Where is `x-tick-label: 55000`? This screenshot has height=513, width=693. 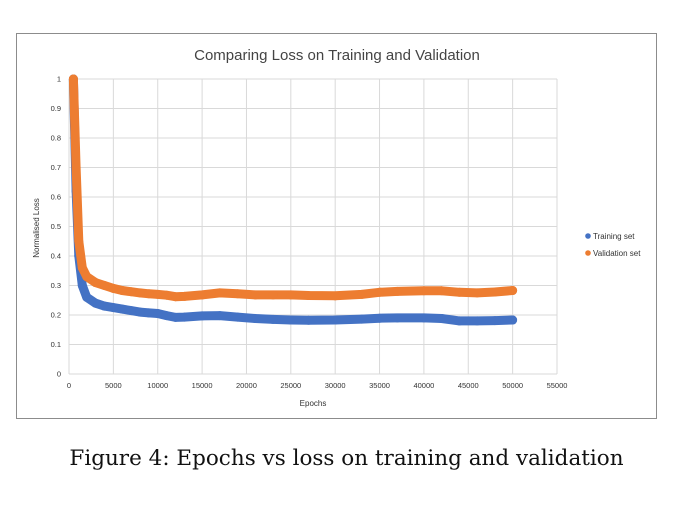 x-tick-label: 55000 is located at coordinates (557, 385).